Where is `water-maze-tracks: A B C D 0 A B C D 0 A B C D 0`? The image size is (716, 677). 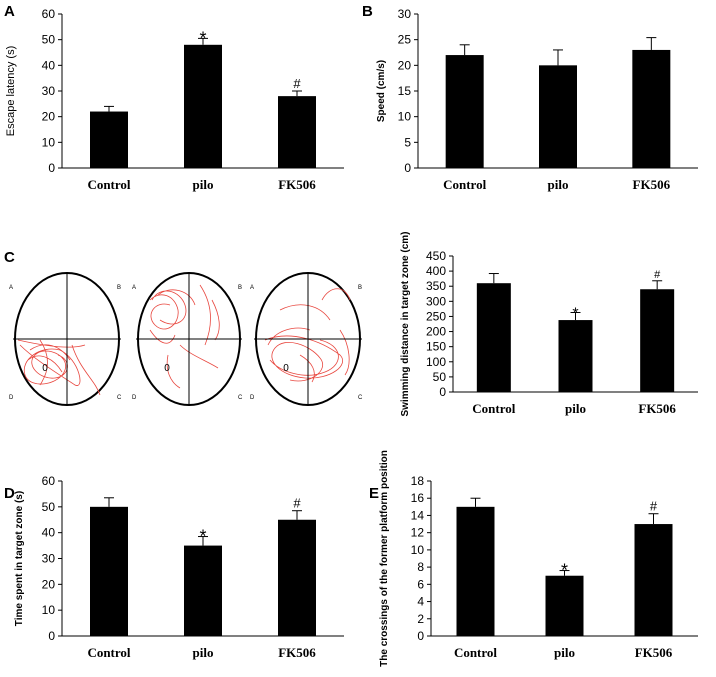
water-maze-tracks: A B C D 0 A B C D 0 A B C D 0 is located at coordinates (186, 339).